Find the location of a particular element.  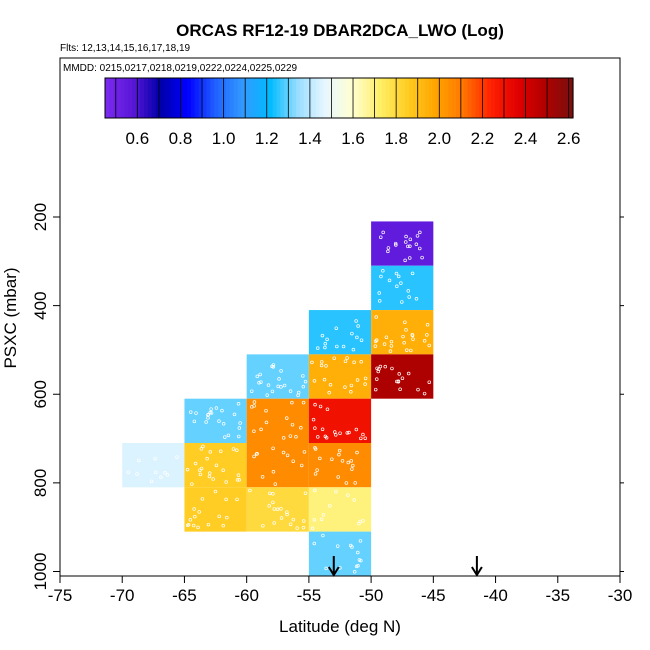

x-tick-label: -30 is located at coordinates (620, 595).